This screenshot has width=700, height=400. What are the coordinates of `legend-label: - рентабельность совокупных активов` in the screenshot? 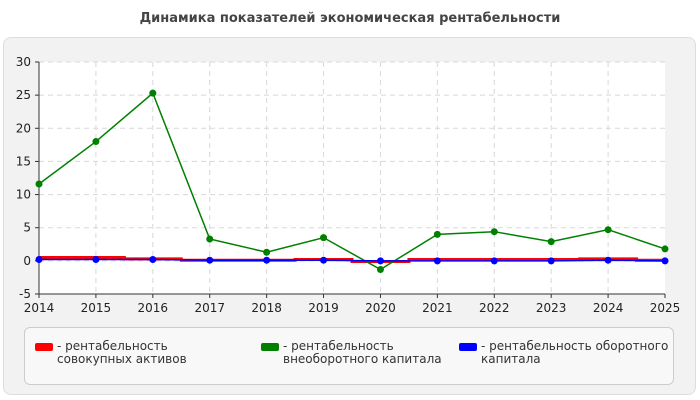 It's located at (122, 352).